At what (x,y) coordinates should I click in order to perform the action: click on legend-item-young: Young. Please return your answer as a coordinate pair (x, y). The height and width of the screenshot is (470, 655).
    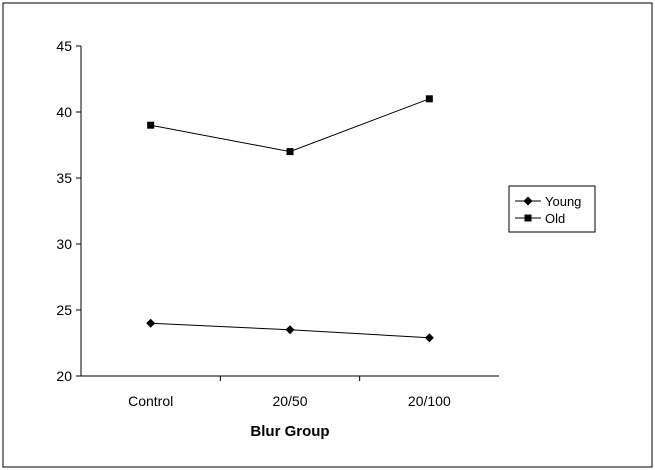
    Looking at the image, I should click on (548, 201).